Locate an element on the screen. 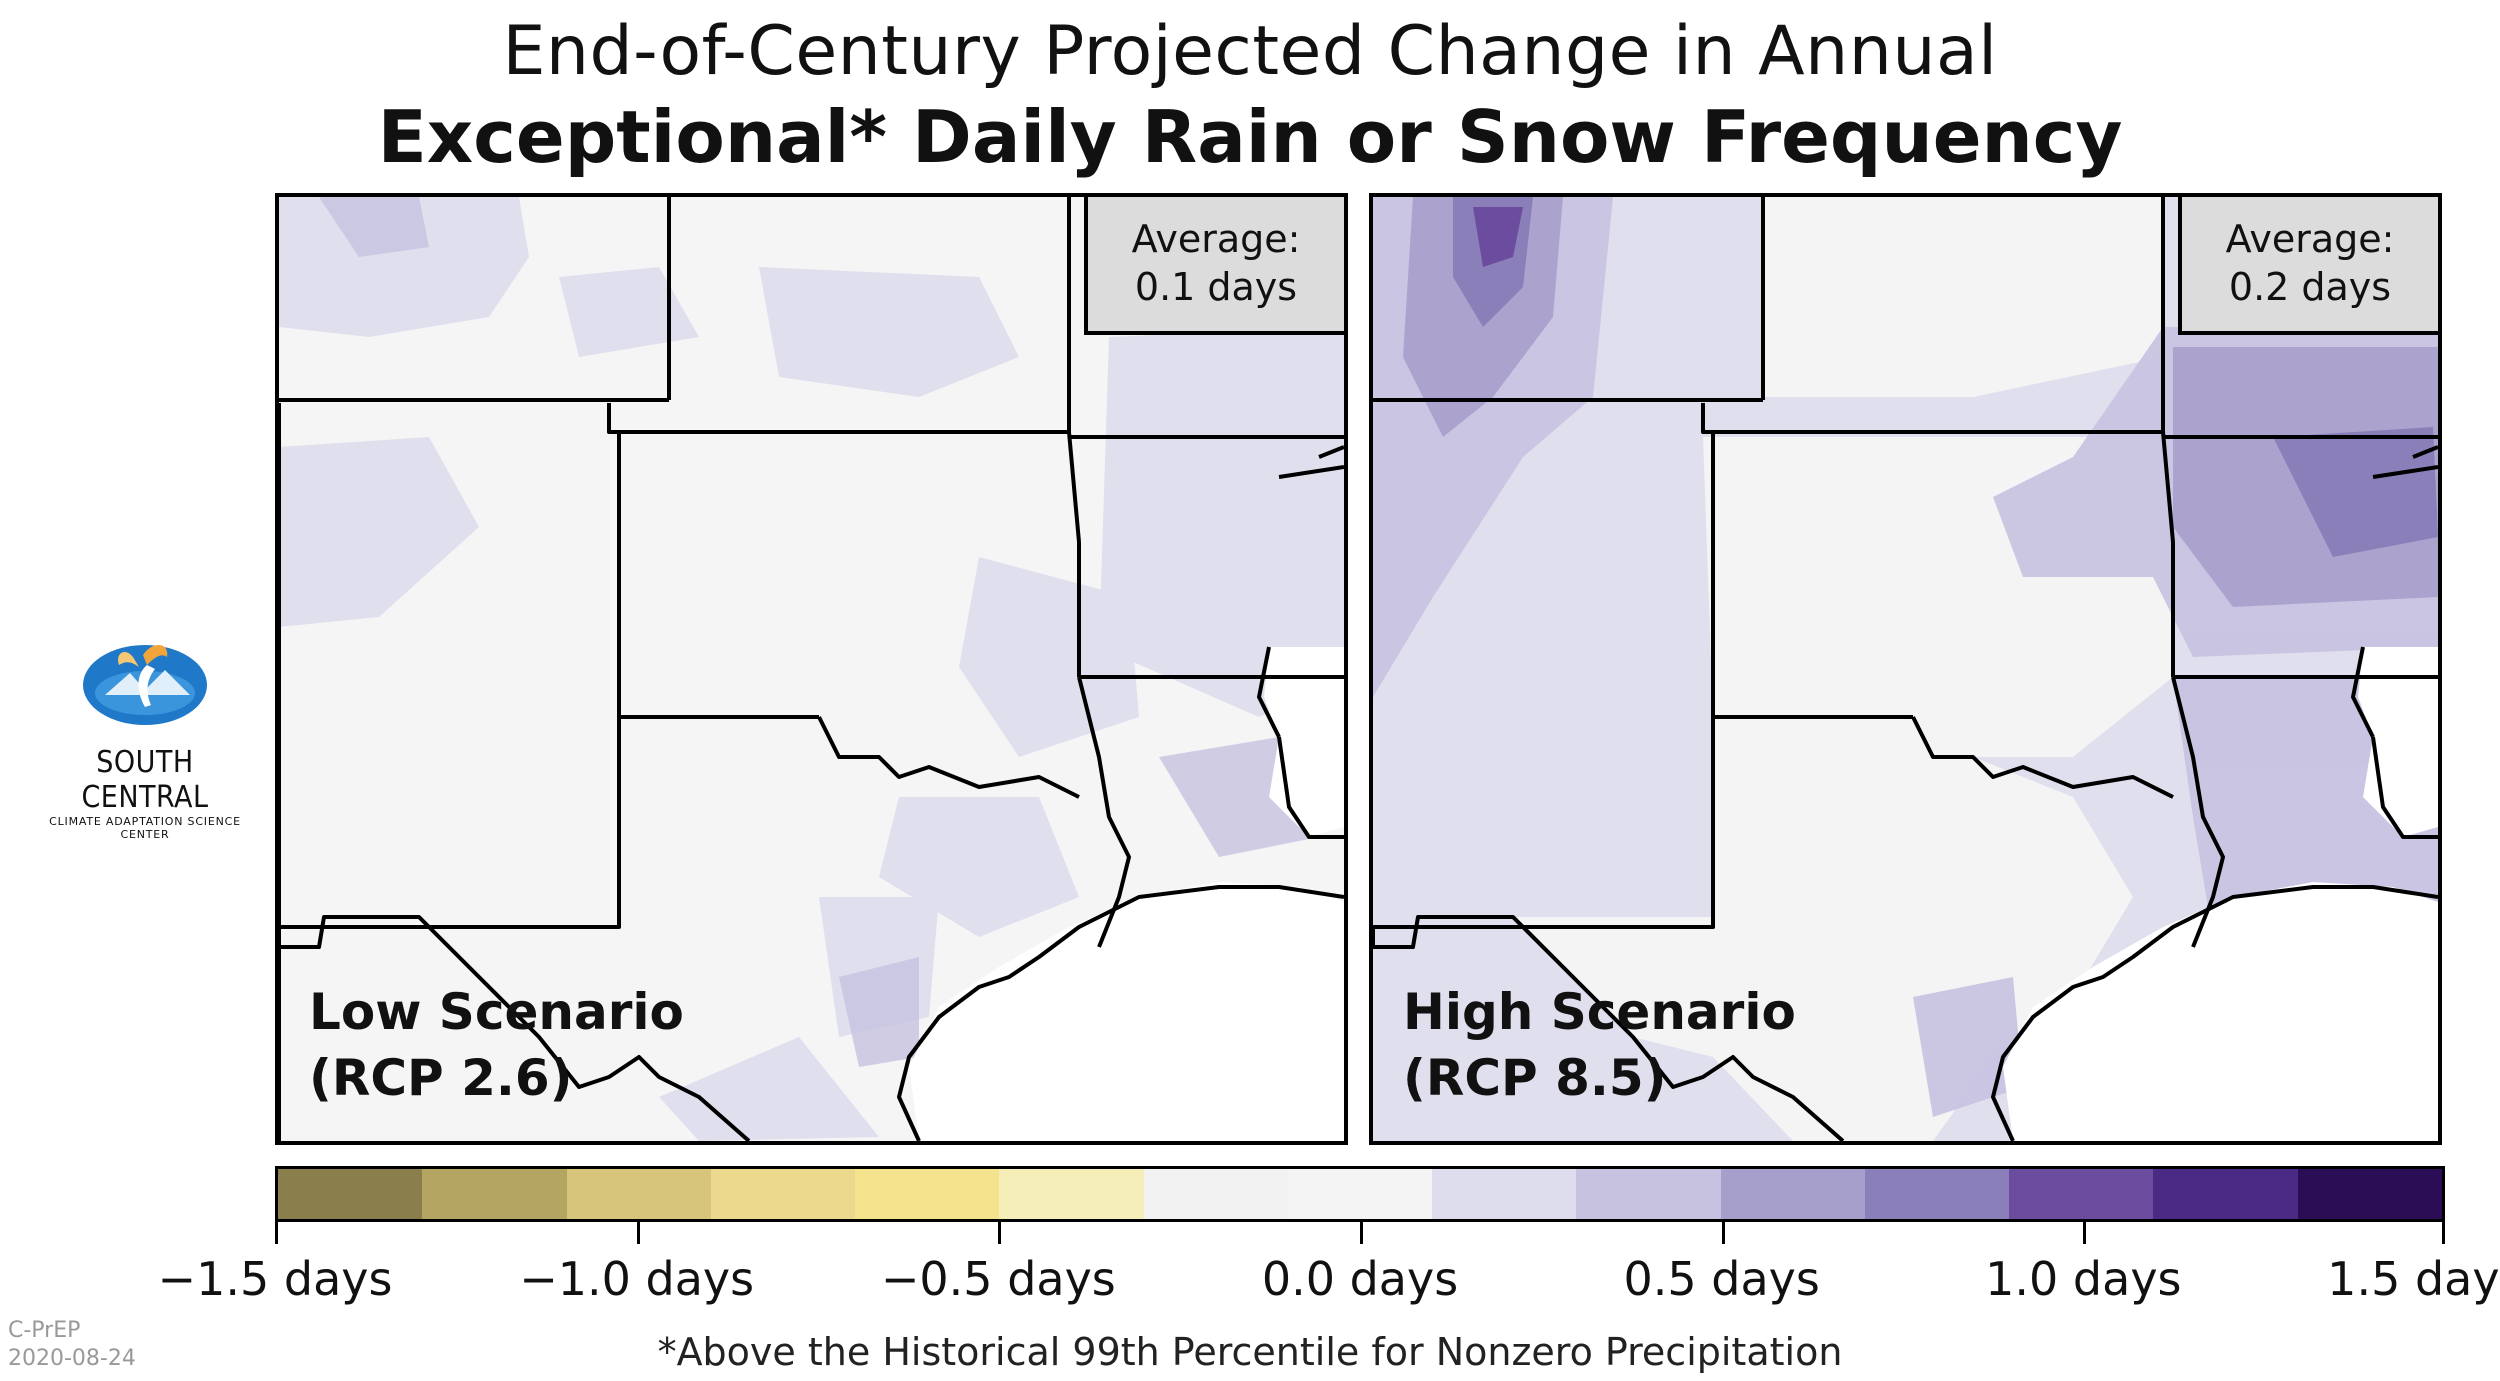 The image size is (2500, 1381). average-box-high: Average: 0.2 days is located at coordinates (2308, 266).